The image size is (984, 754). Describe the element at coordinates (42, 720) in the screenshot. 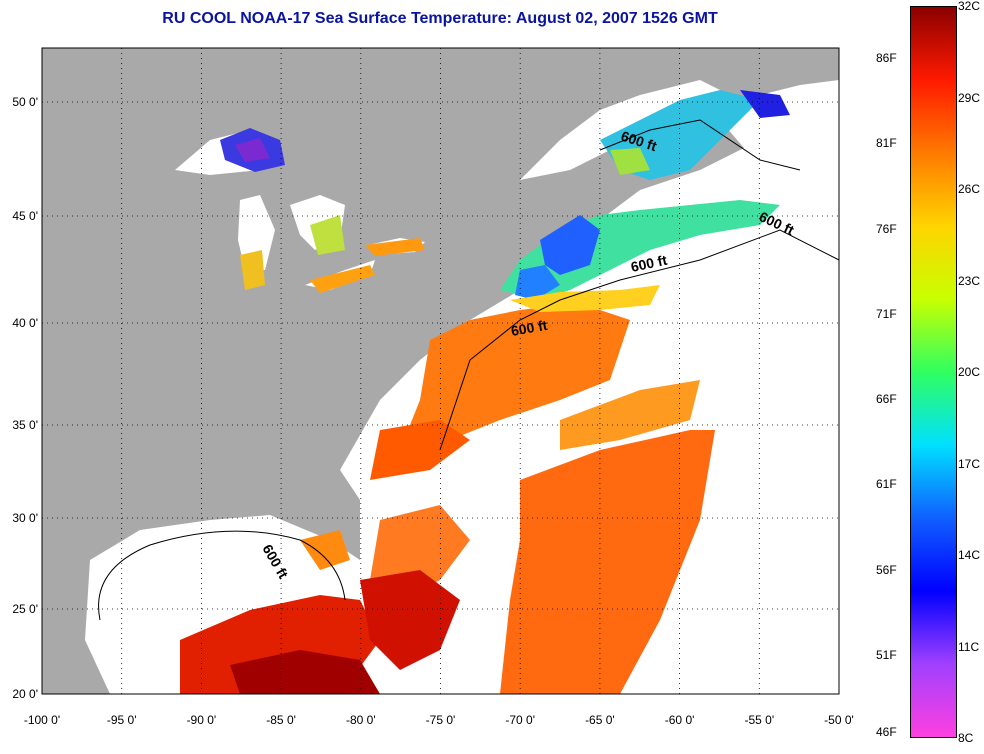

I see `longitude-tick-label: -100 0'` at that location.